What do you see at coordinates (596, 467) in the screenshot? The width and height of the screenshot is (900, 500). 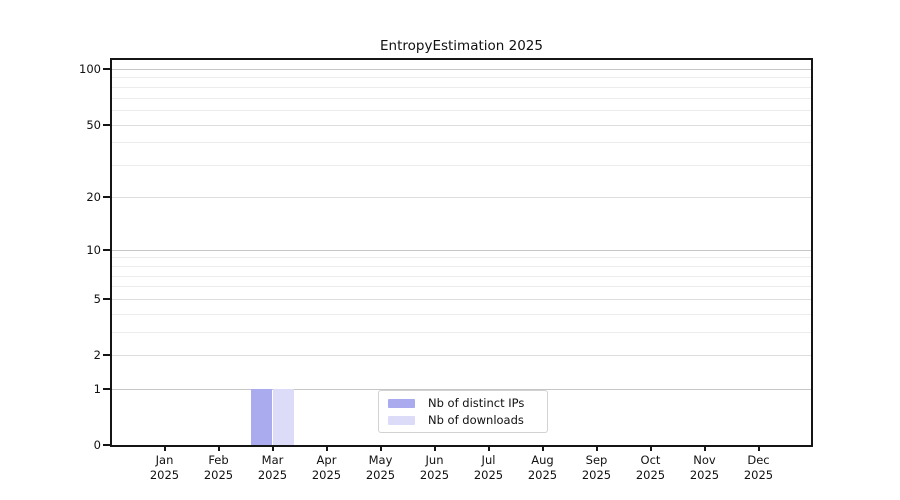 I see `x-axis-tick-label: Sep 2025` at bounding box center [596, 467].